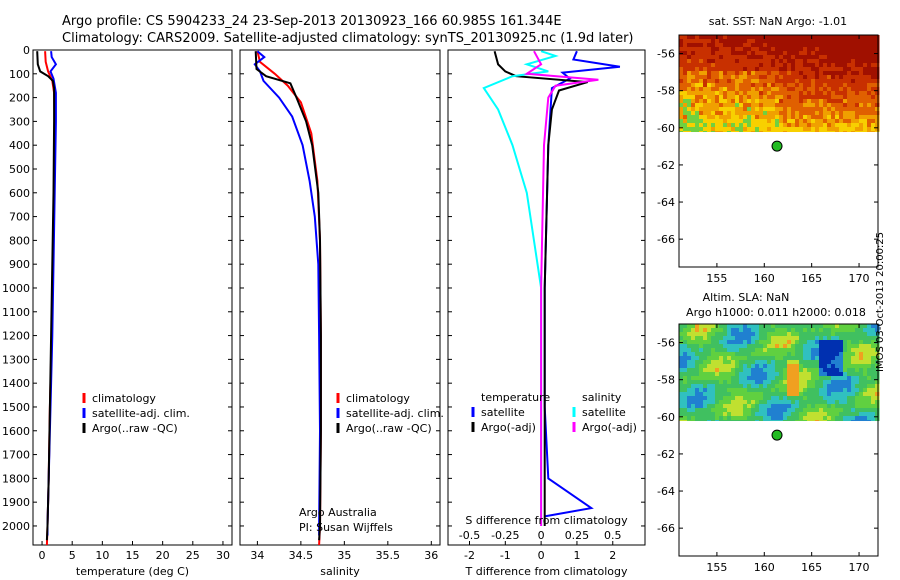 This screenshot has height=580, width=900. I want to click on x-tick-label: 2, so click(612, 555).